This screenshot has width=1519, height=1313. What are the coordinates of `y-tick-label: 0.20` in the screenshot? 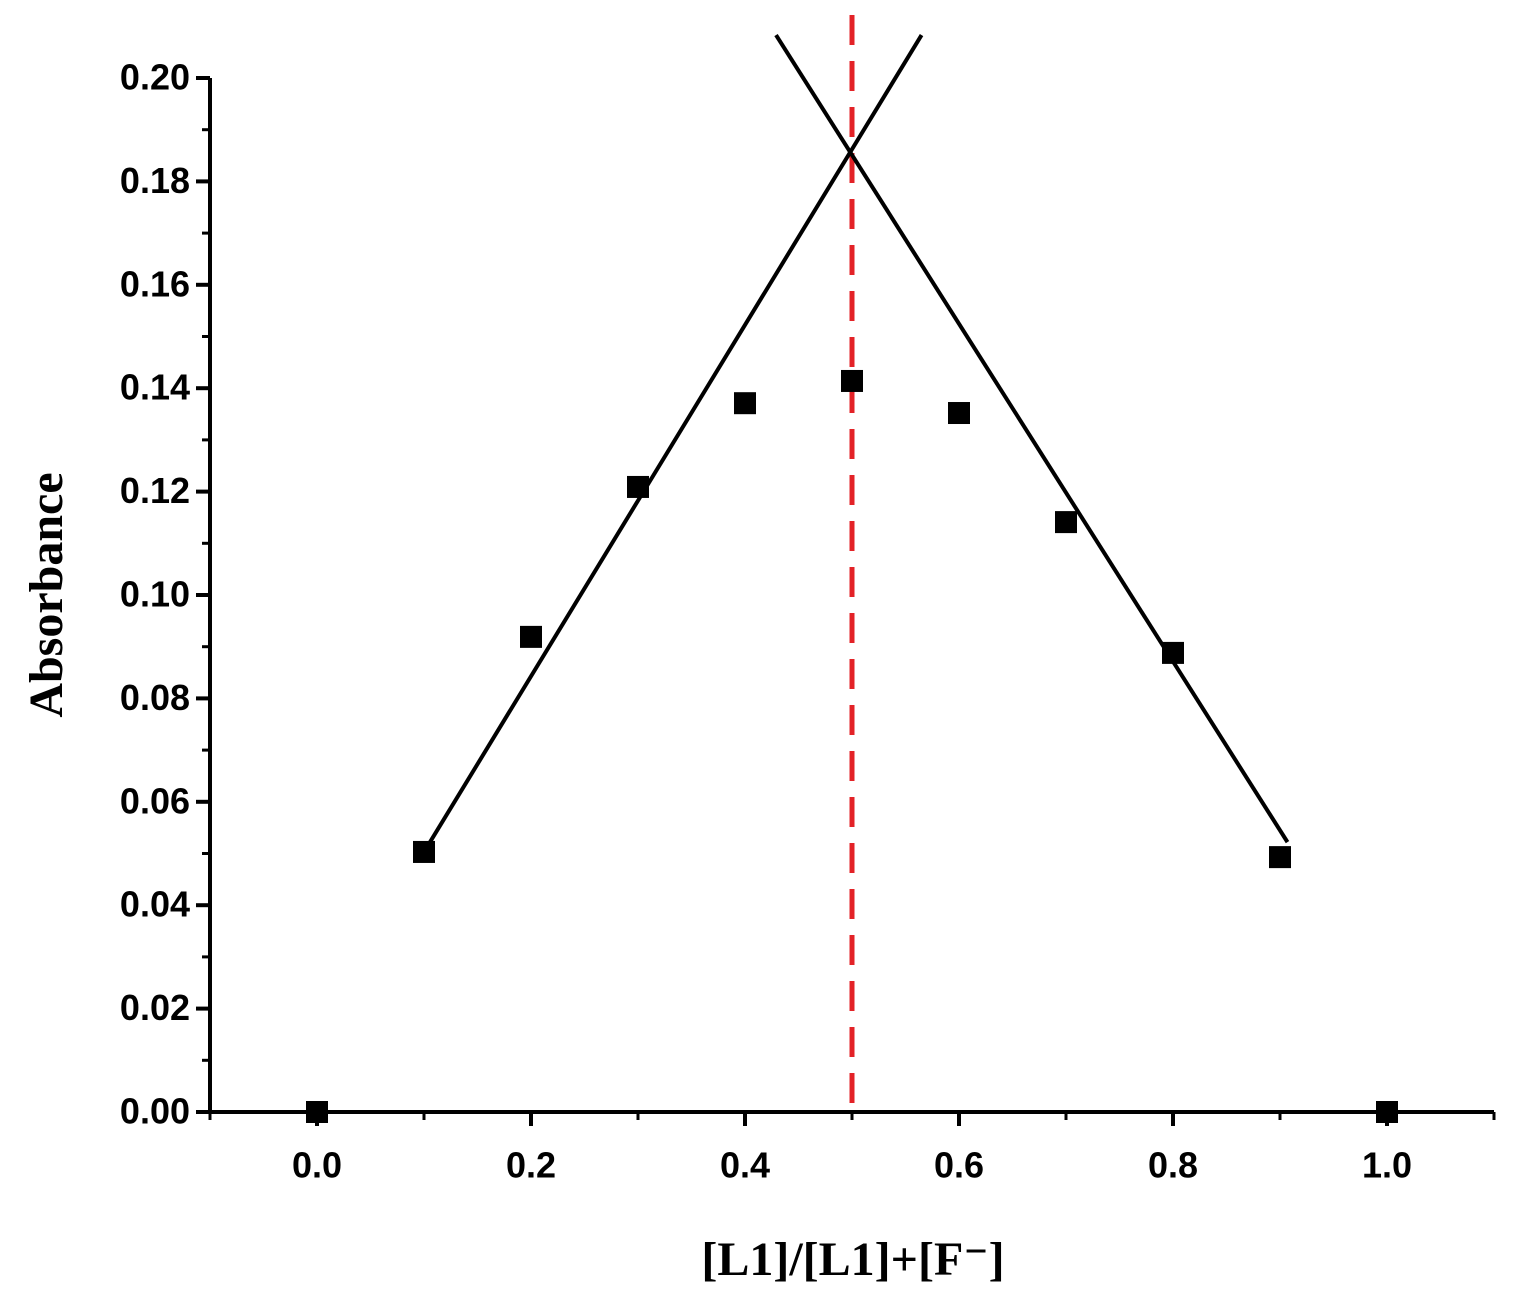 It's located at (155, 77).